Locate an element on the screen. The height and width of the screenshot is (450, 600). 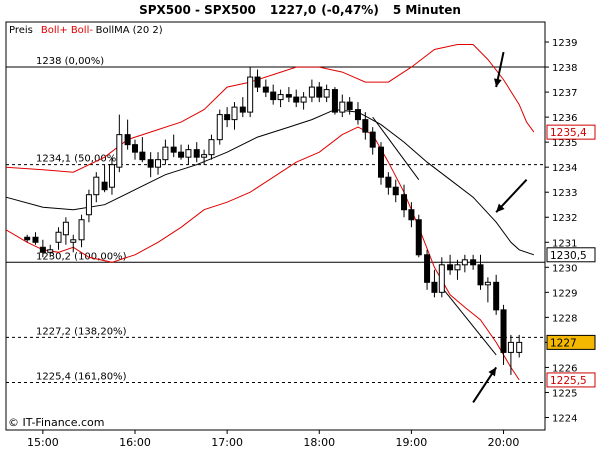
y-tick-label: 1230 is located at coordinates (564, 268).